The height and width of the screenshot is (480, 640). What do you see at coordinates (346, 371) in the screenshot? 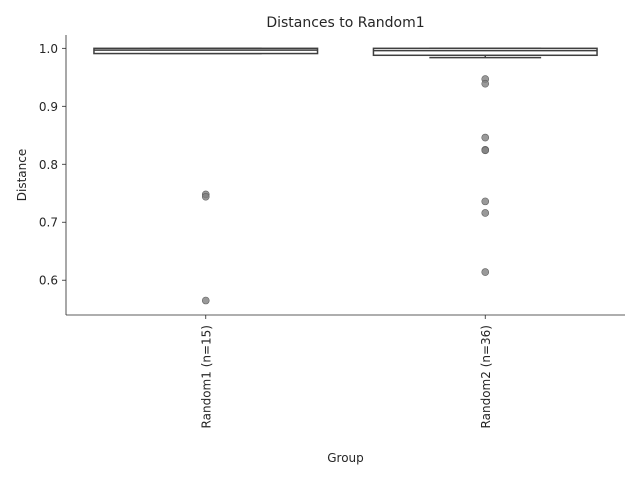
I see `x-axis-ticks: Random1 (n=15) Random2 (n=36)` at bounding box center [346, 371].